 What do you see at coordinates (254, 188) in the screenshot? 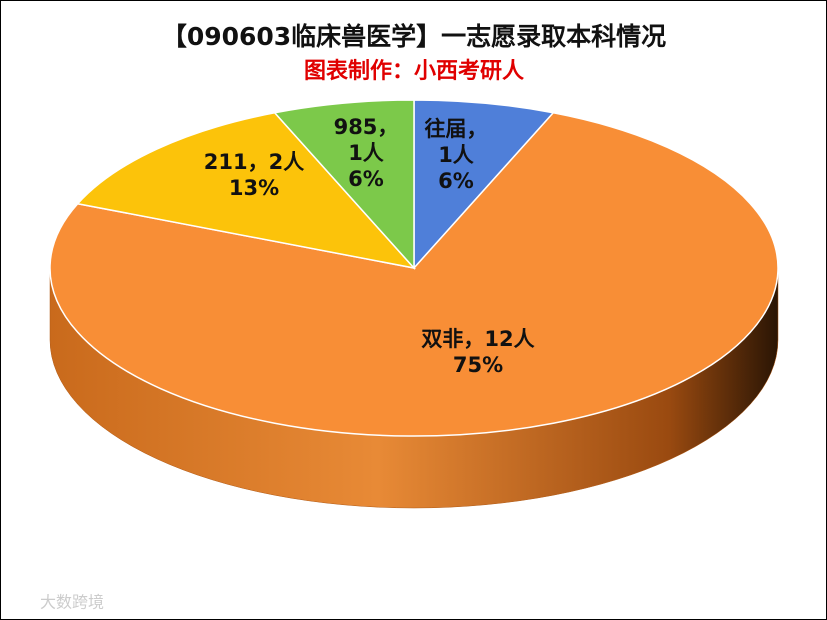
I see `label-percent: 13%` at bounding box center [254, 188].